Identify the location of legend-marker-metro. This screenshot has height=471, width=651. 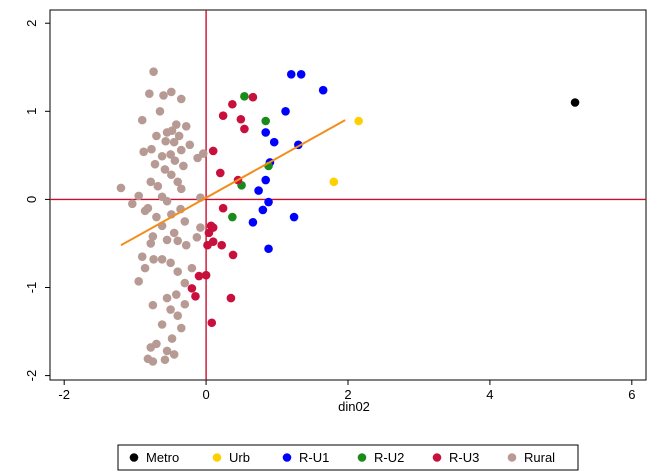
(134, 457).